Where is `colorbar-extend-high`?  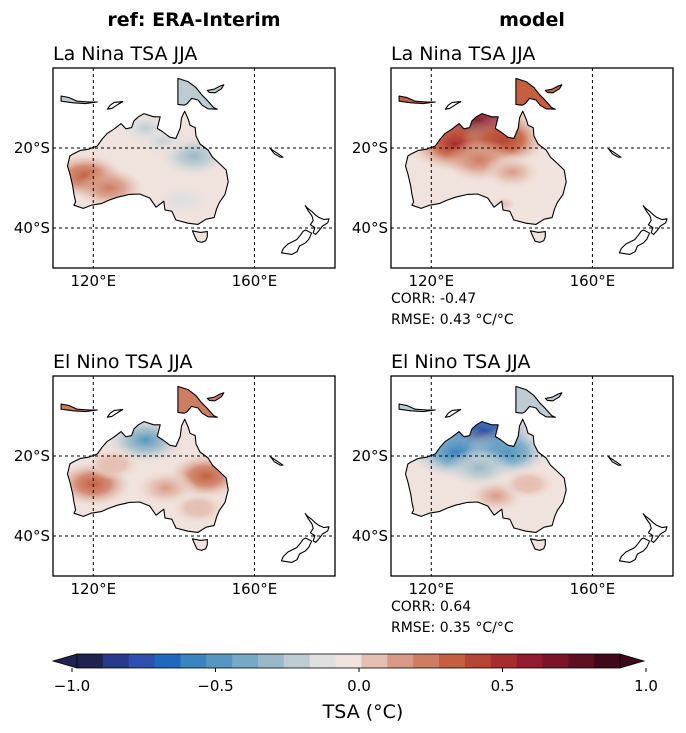 colorbar-extend-high is located at coordinates (632, 661).